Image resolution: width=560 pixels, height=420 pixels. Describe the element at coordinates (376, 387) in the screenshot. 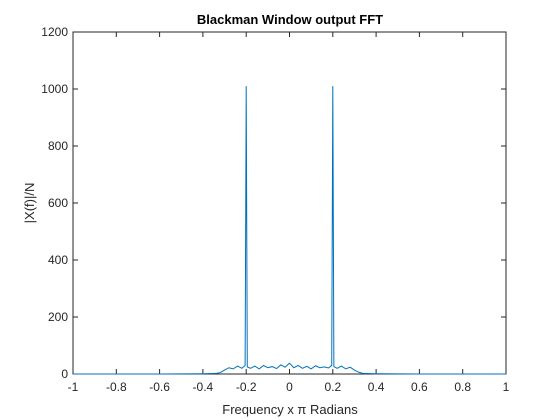

I see `x-tick-label: 0.4` at that location.